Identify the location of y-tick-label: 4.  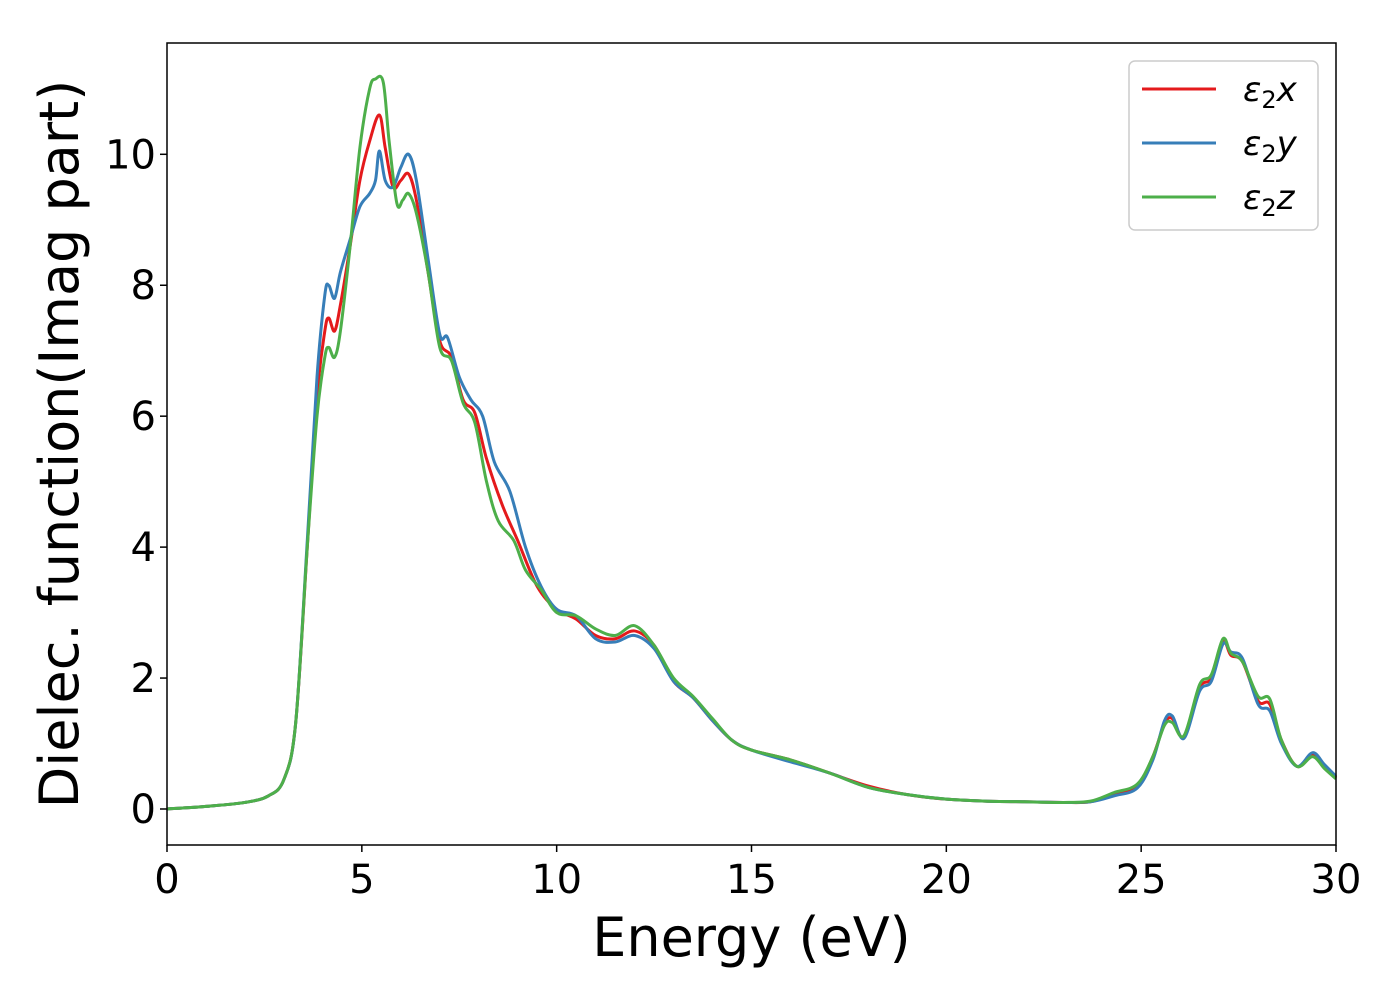
(143, 548).